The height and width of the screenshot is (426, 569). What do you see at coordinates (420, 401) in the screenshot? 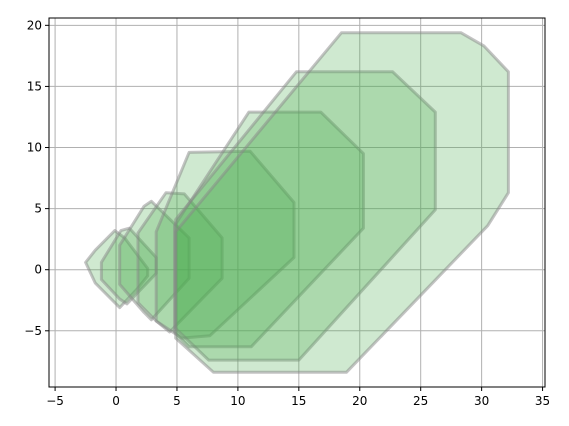
I see `x-tick-label: 25` at bounding box center [420, 401].